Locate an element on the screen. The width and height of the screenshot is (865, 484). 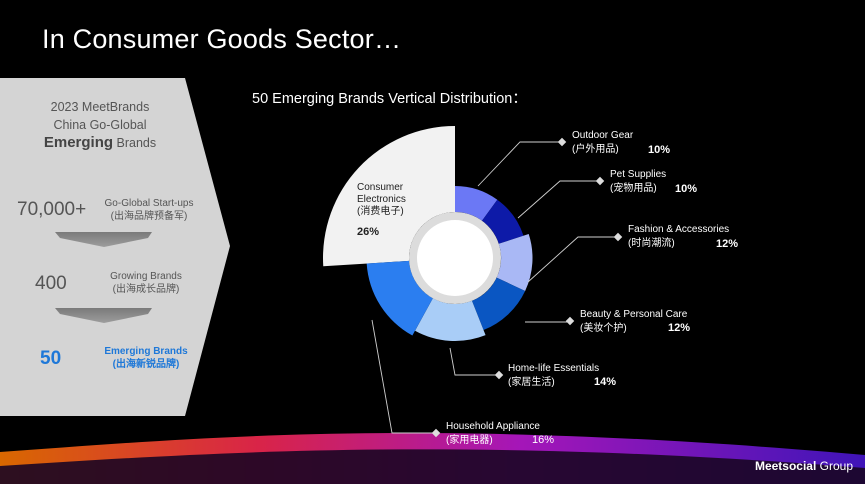
label-beauty: Beauty & Personal Care (美妆个护) is located at coordinates (633, 322).